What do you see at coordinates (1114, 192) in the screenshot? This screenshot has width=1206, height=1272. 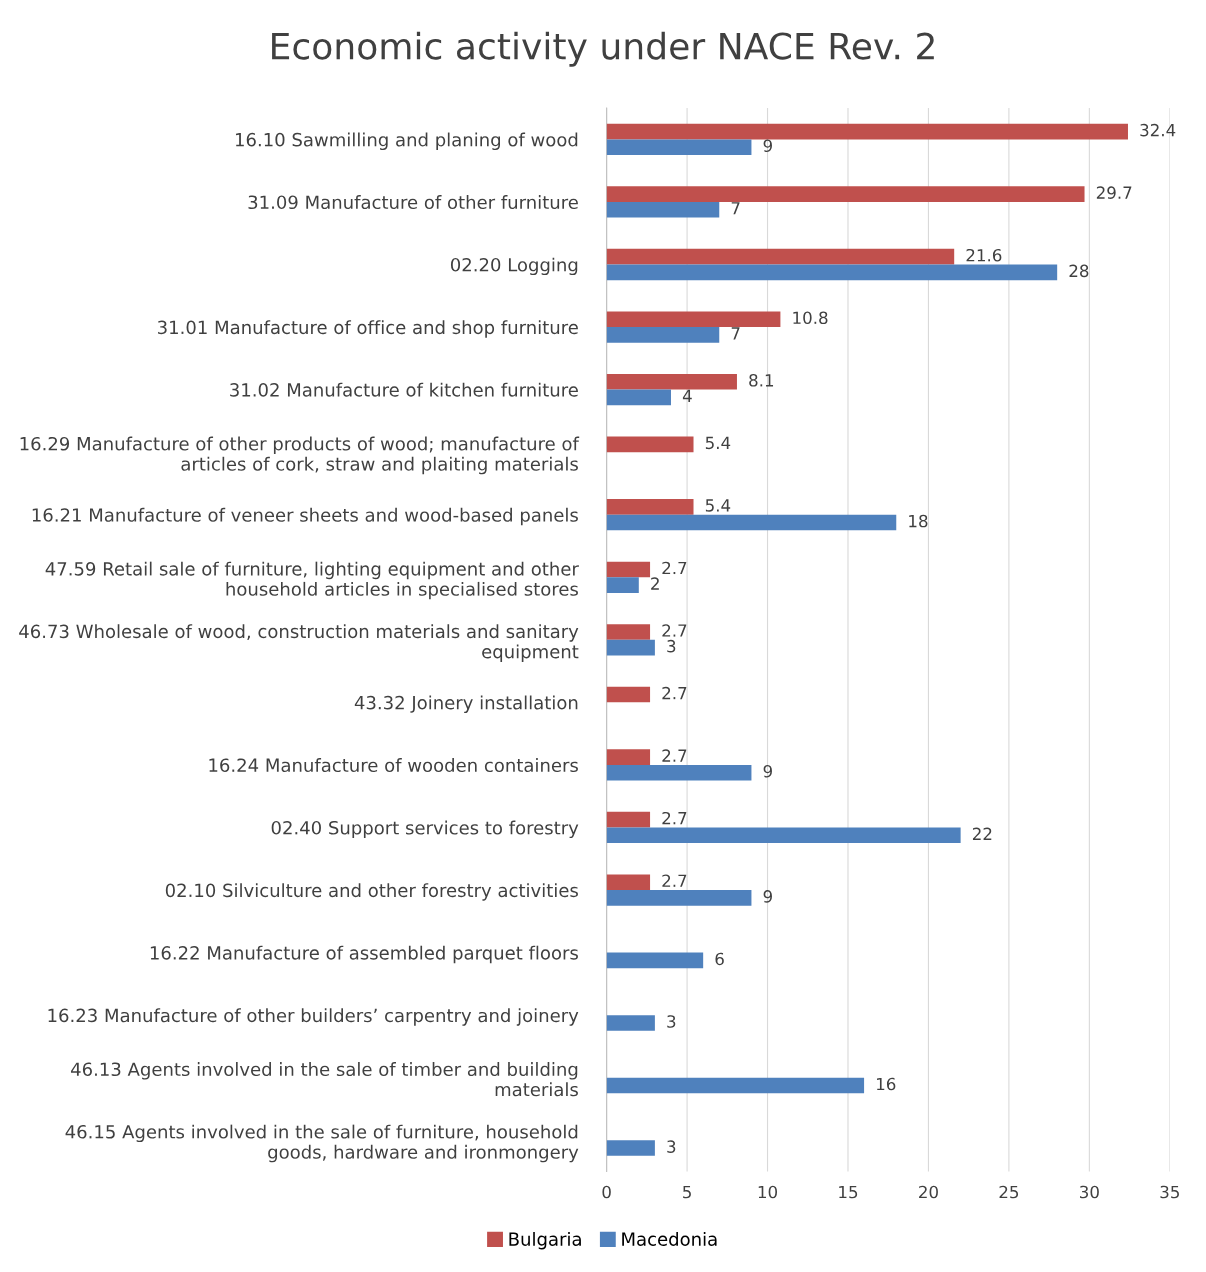 I see `data-label: 29.7` at bounding box center [1114, 192].